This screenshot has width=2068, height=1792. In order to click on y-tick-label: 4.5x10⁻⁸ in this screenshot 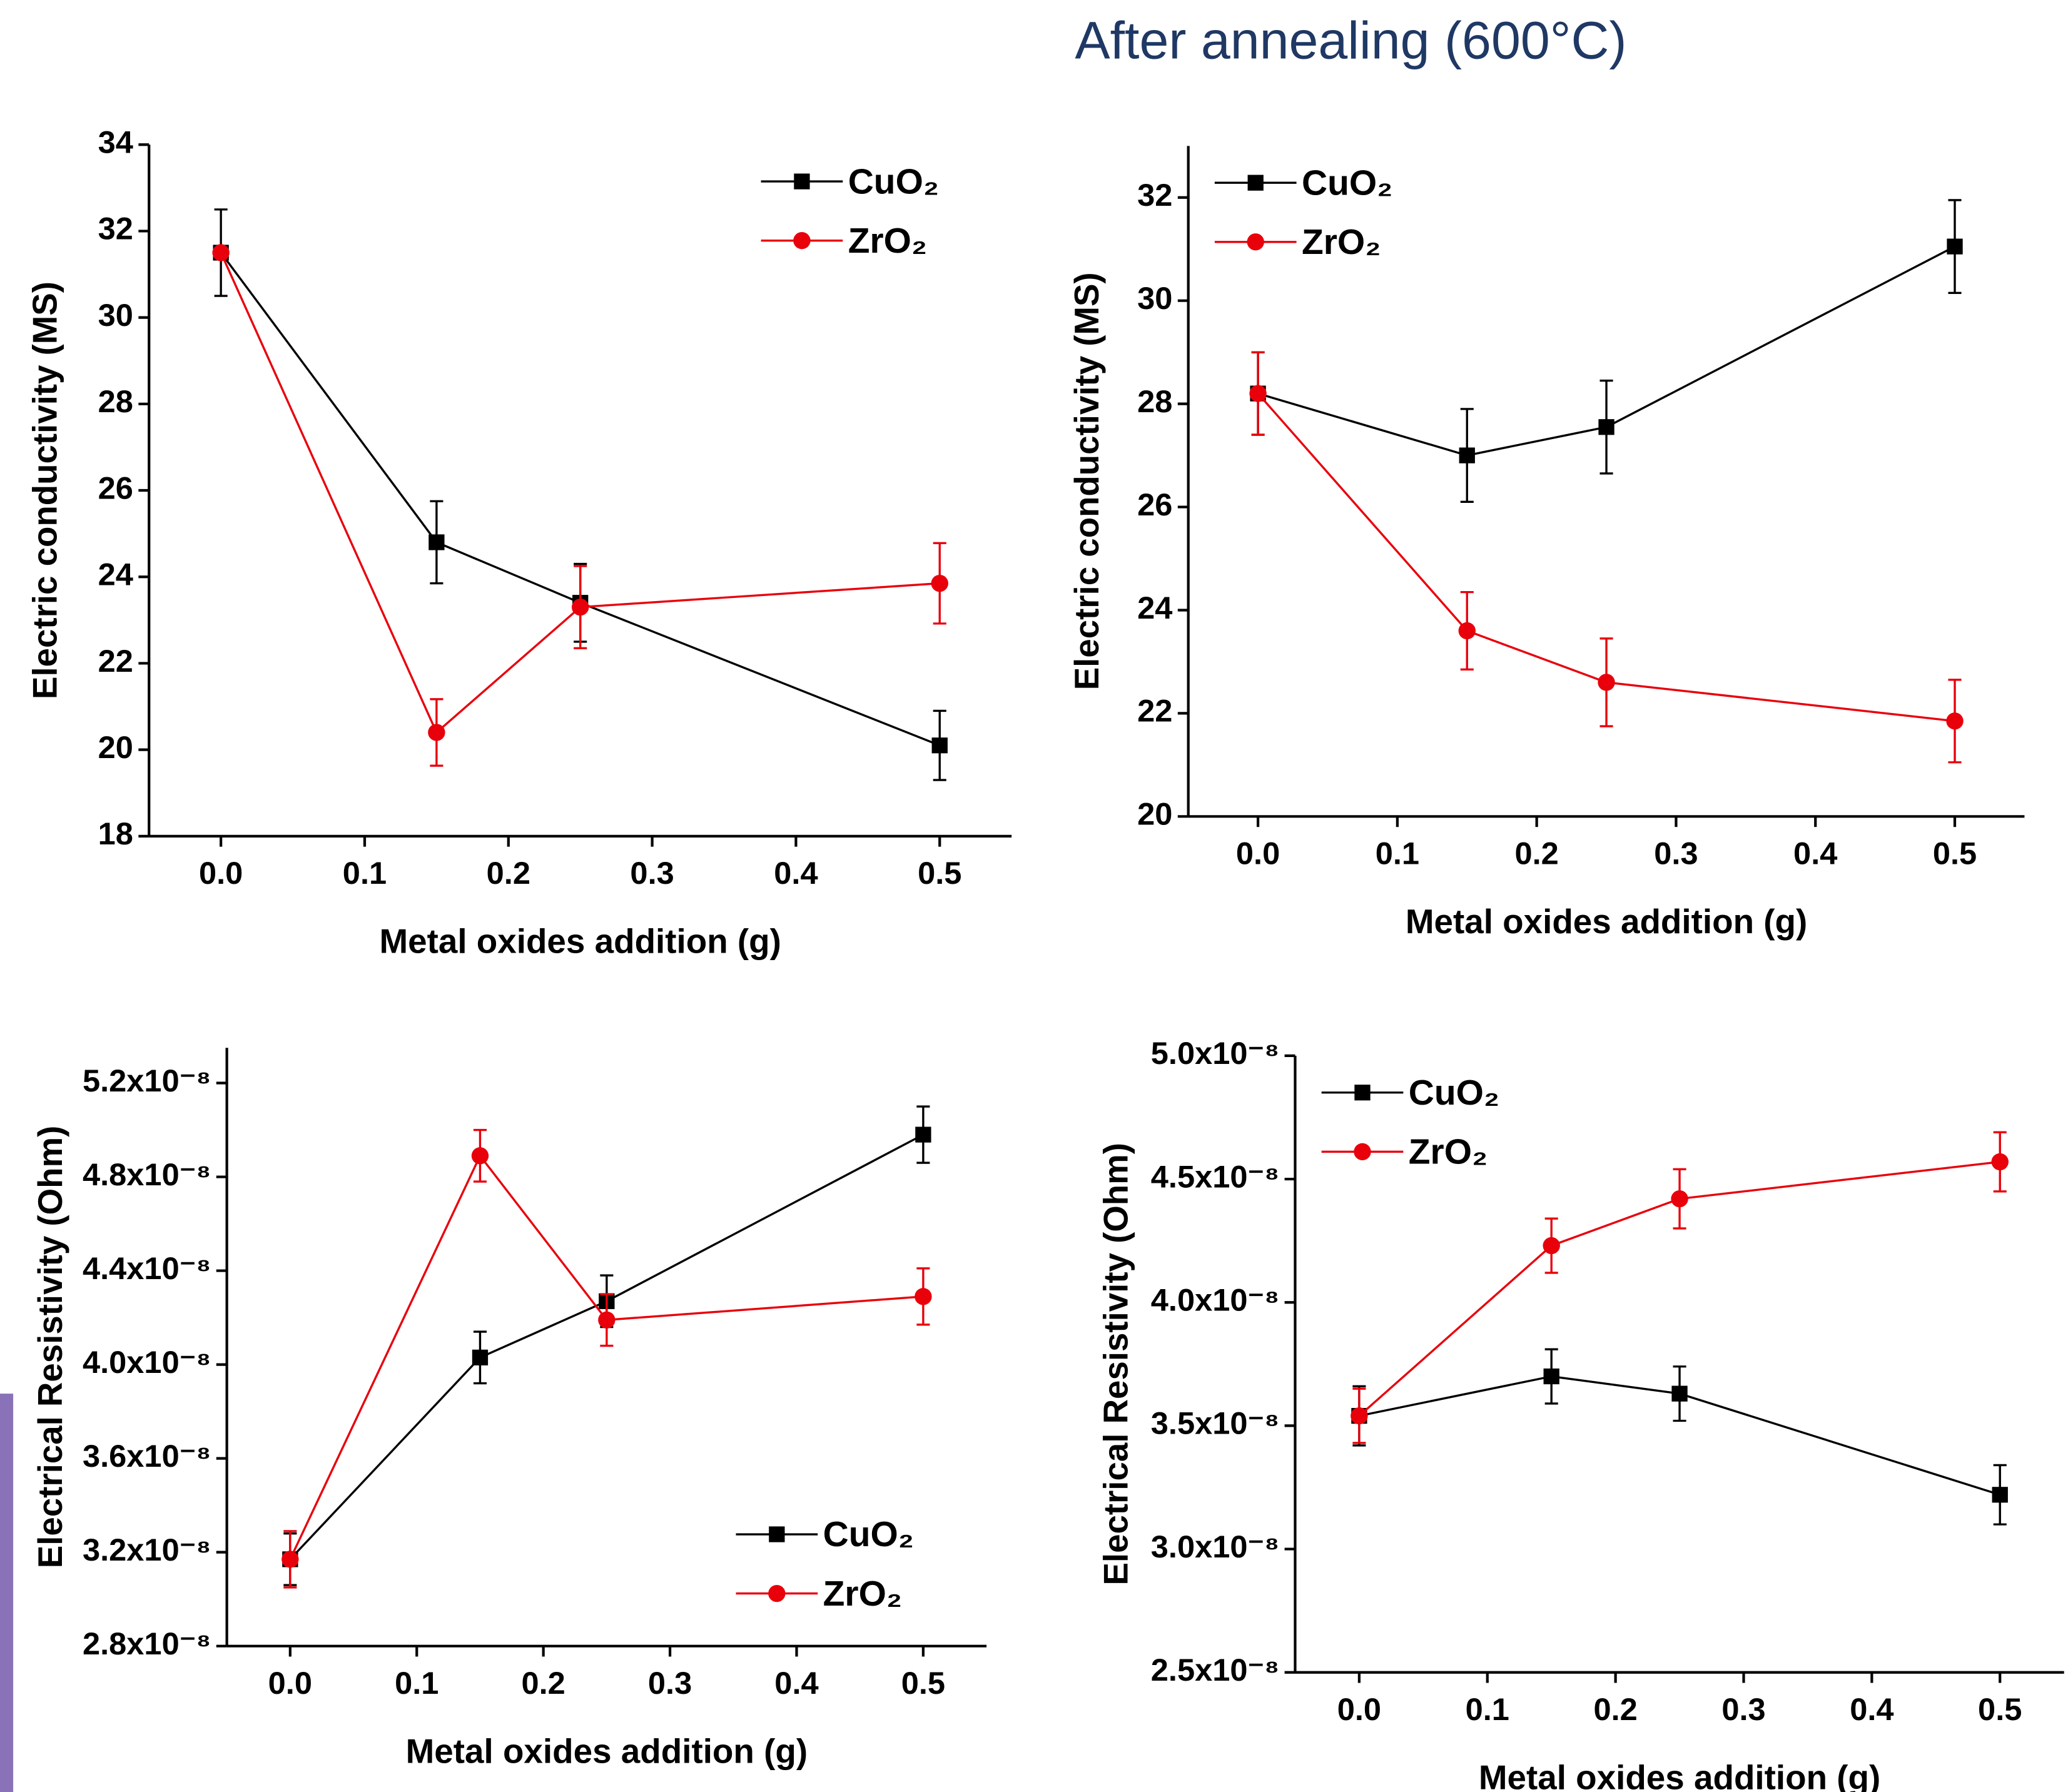, I will do `click(1215, 1176)`.